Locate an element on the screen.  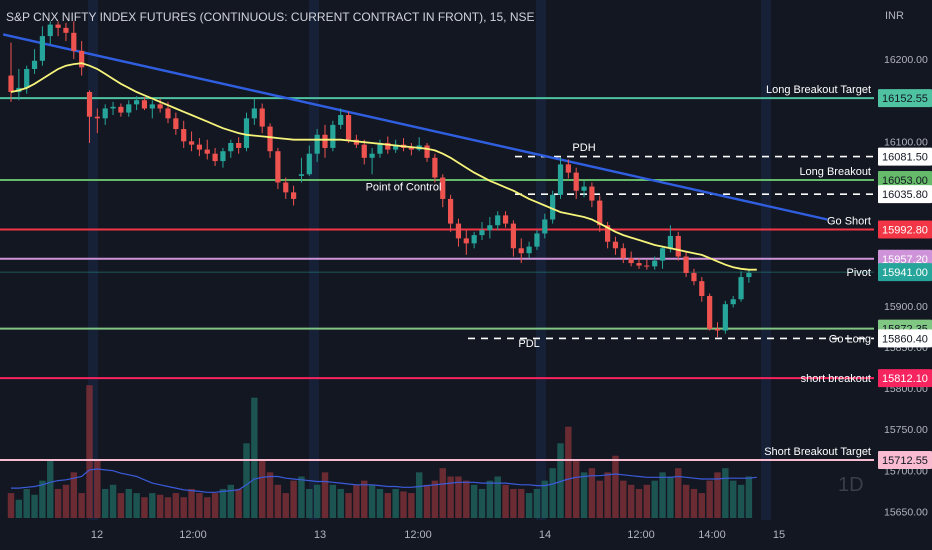
chart-annotation: PDH is located at coordinates (583, 148).